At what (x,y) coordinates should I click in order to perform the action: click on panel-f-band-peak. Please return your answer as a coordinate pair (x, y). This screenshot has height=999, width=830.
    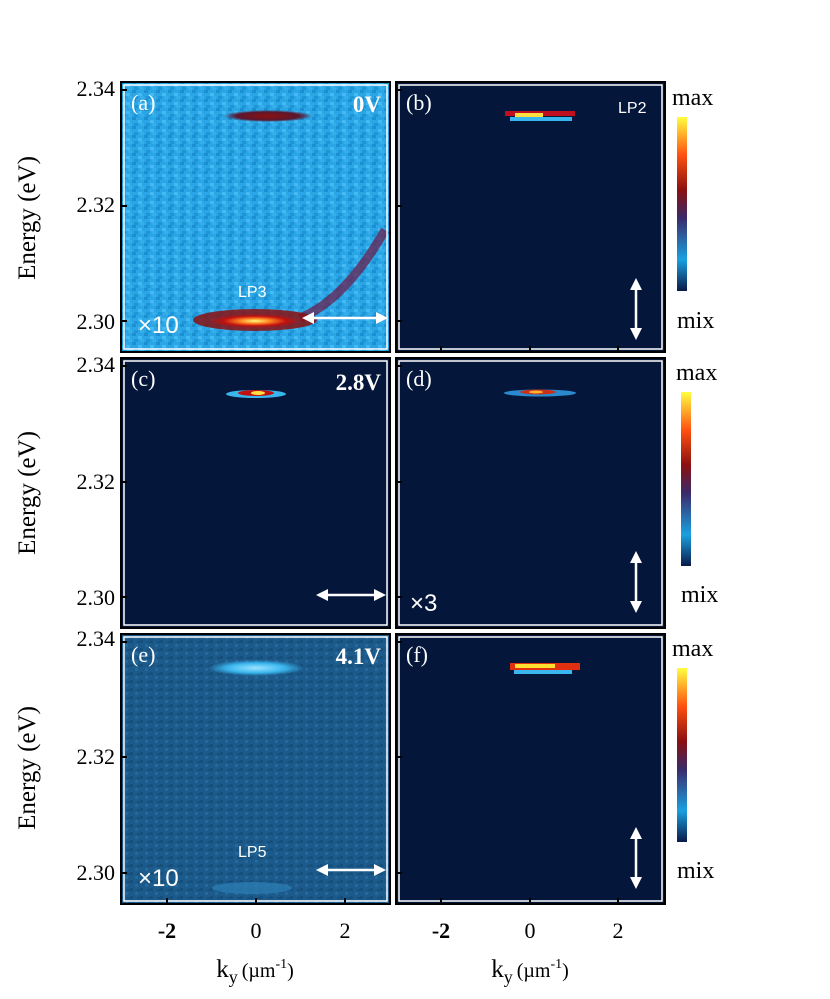
    Looking at the image, I should click on (535, 666).